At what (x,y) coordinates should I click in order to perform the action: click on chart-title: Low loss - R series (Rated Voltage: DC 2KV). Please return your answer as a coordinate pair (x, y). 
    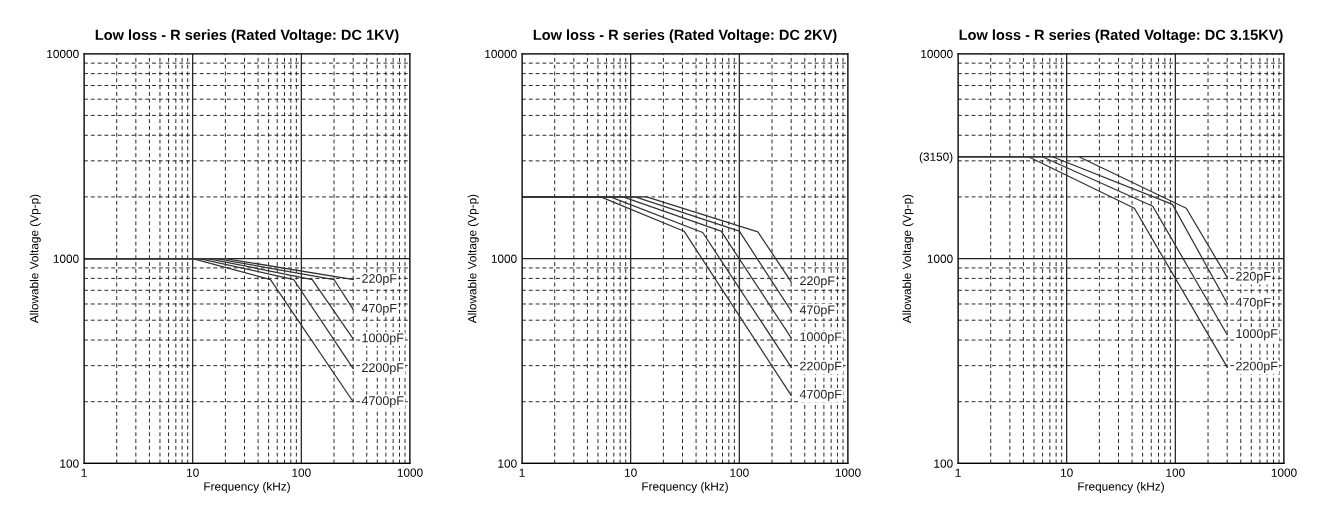
    Looking at the image, I should click on (685, 36).